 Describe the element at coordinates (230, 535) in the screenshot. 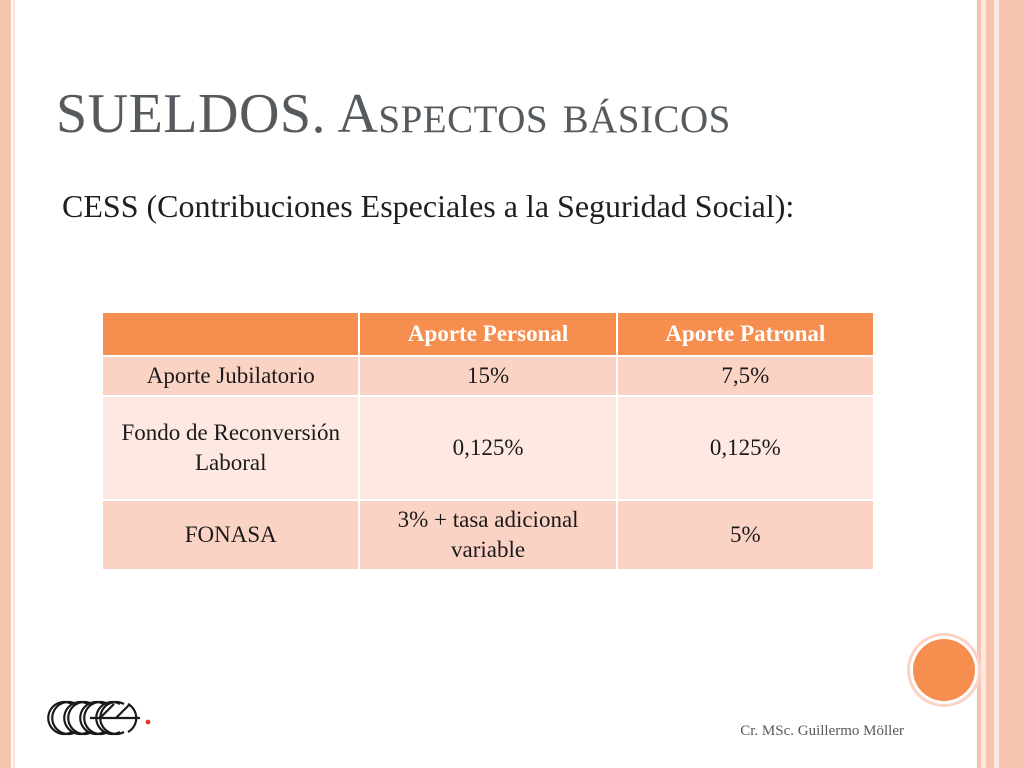

I see `row-label: FONASA` at that location.